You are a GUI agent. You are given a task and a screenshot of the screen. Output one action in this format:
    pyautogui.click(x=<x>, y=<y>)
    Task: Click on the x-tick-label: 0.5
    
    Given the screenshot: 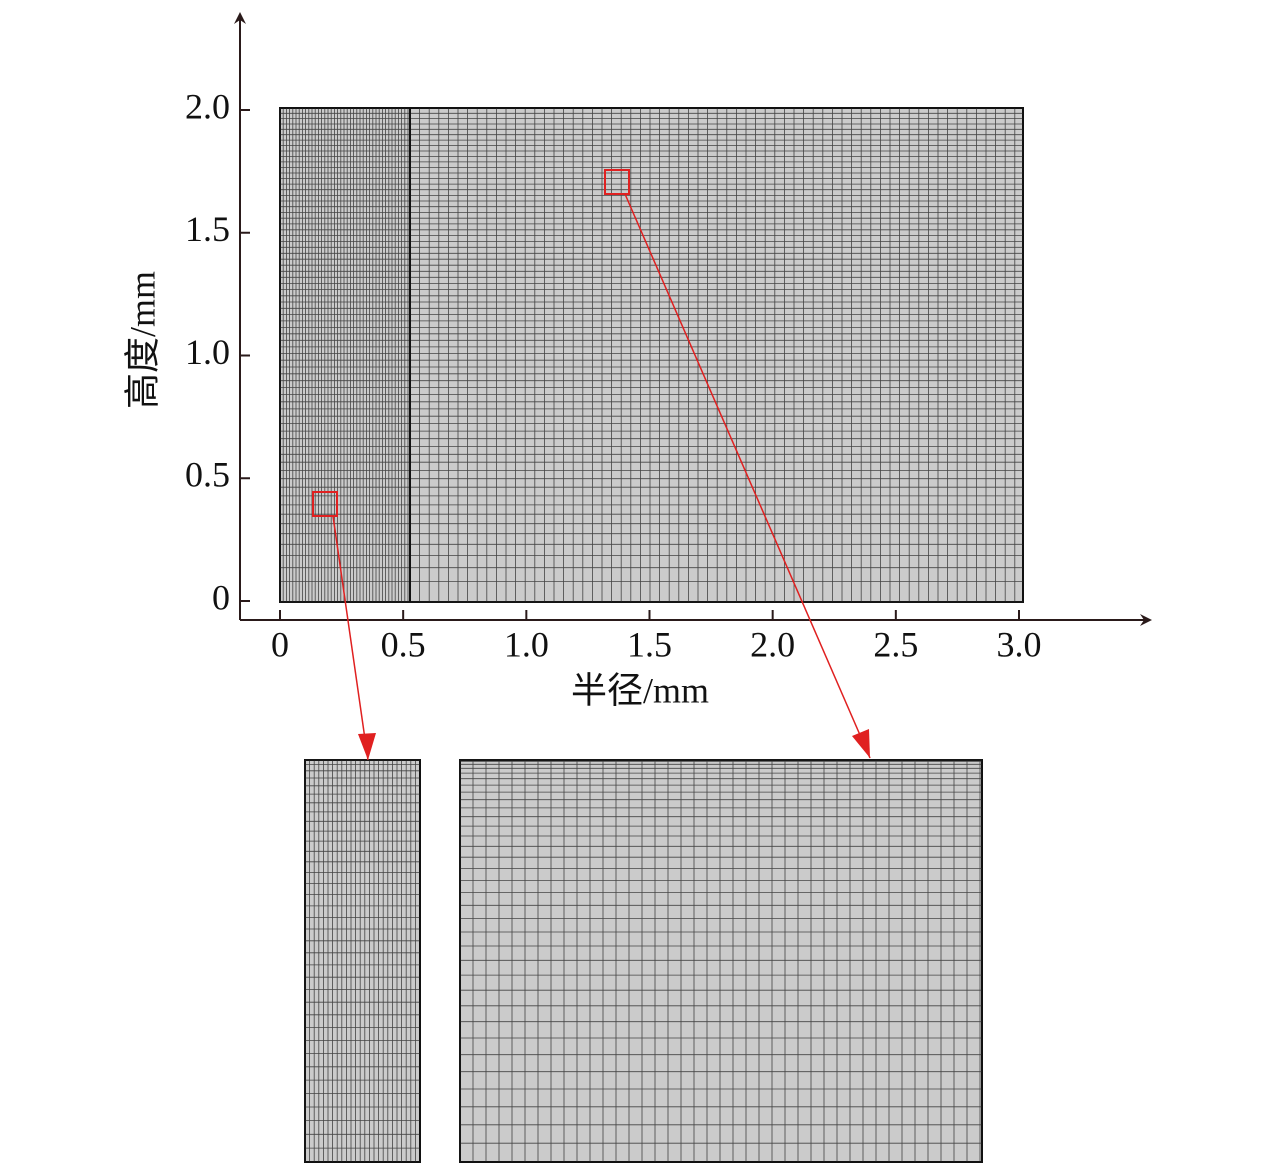 What is the action you would take?
    pyautogui.click(x=403, y=644)
    